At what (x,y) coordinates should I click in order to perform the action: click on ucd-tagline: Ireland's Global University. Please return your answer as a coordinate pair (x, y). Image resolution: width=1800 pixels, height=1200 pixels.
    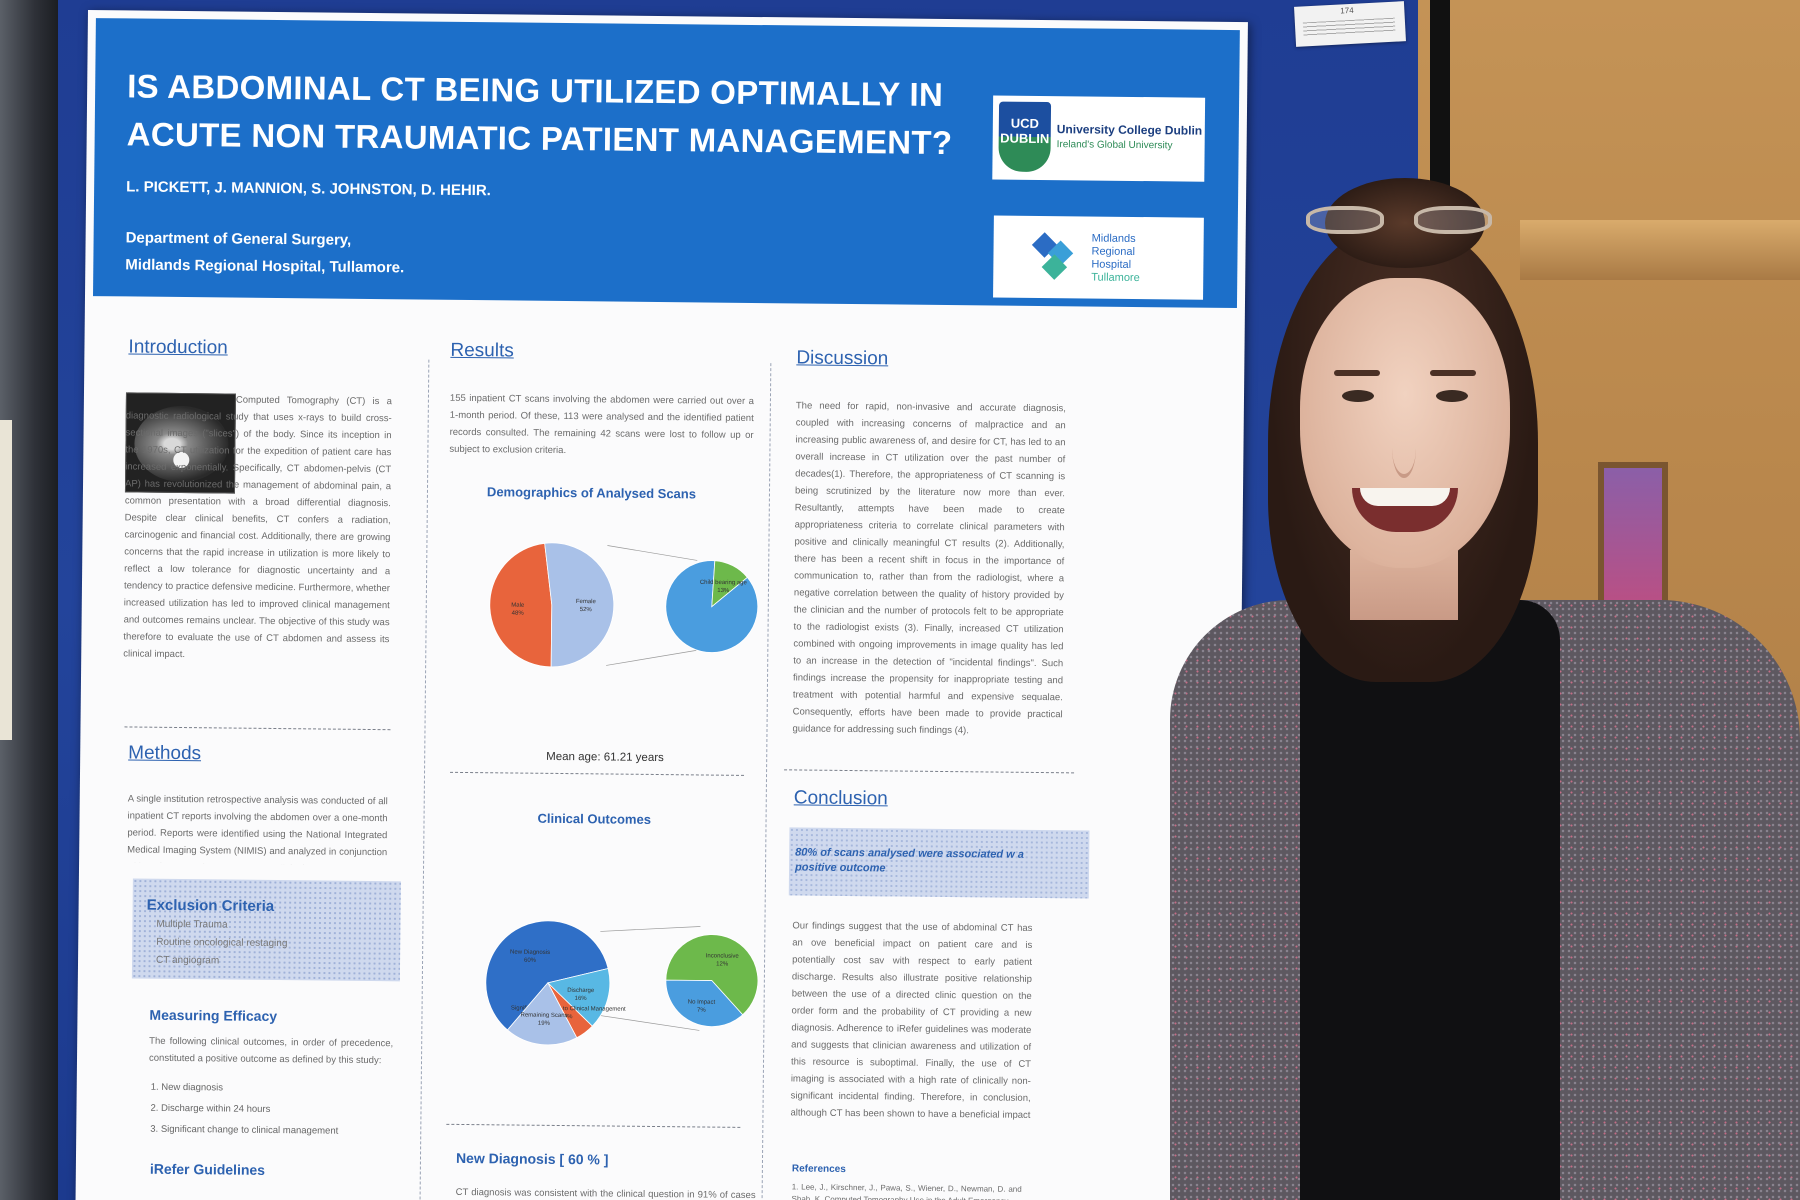
    Looking at the image, I should click on (1114, 145).